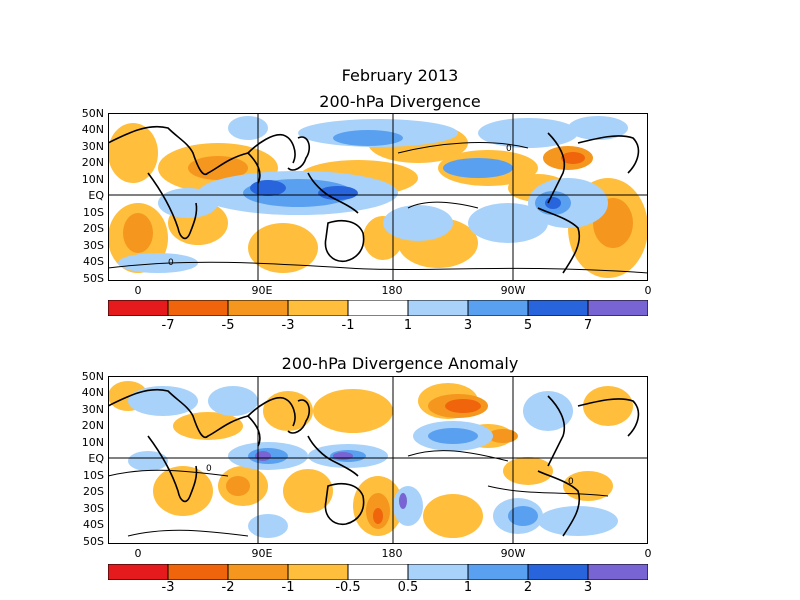  I want to click on colorbar-label: 2, so click(528, 587).